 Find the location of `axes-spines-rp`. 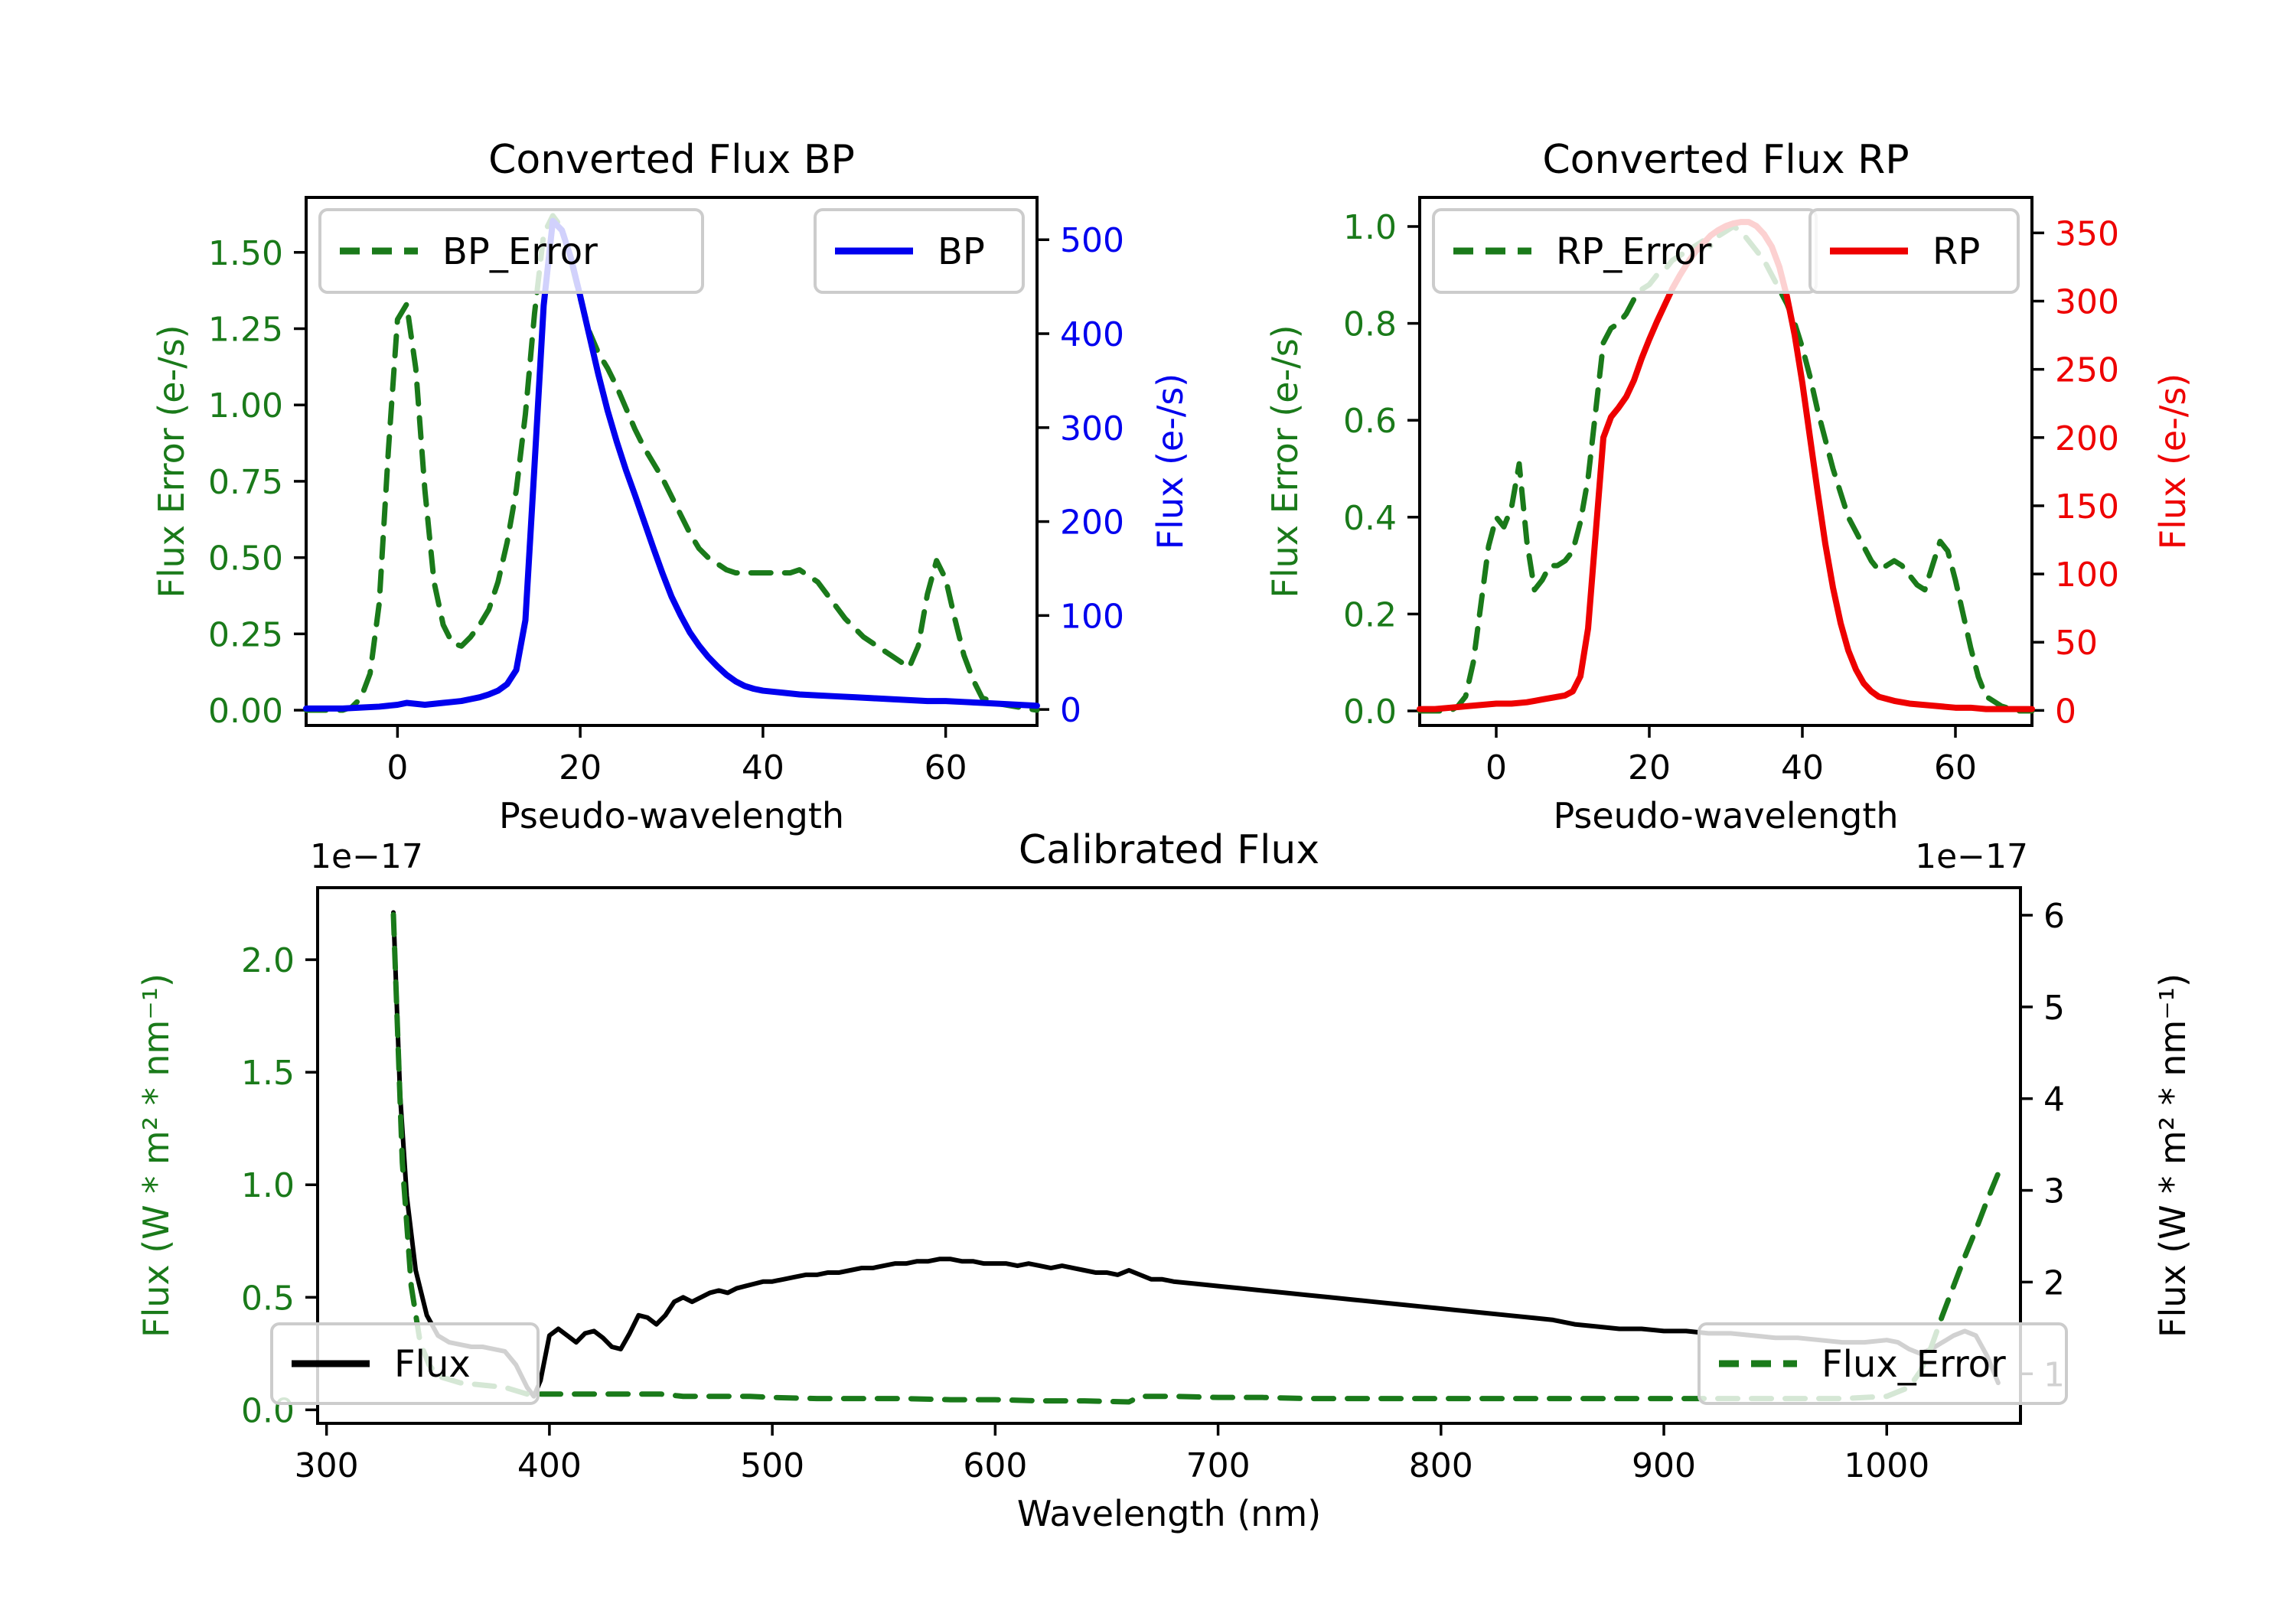

axes-spines-rp is located at coordinates (1725, 461).